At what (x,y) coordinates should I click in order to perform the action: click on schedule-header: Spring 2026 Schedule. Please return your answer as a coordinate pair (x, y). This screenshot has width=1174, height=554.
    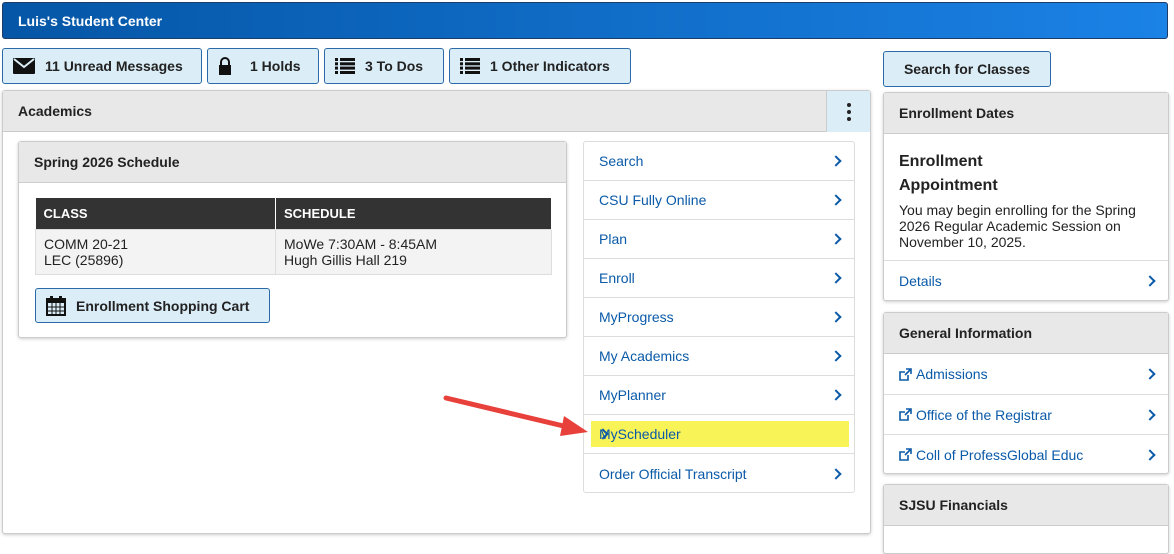
    Looking at the image, I should click on (292, 162).